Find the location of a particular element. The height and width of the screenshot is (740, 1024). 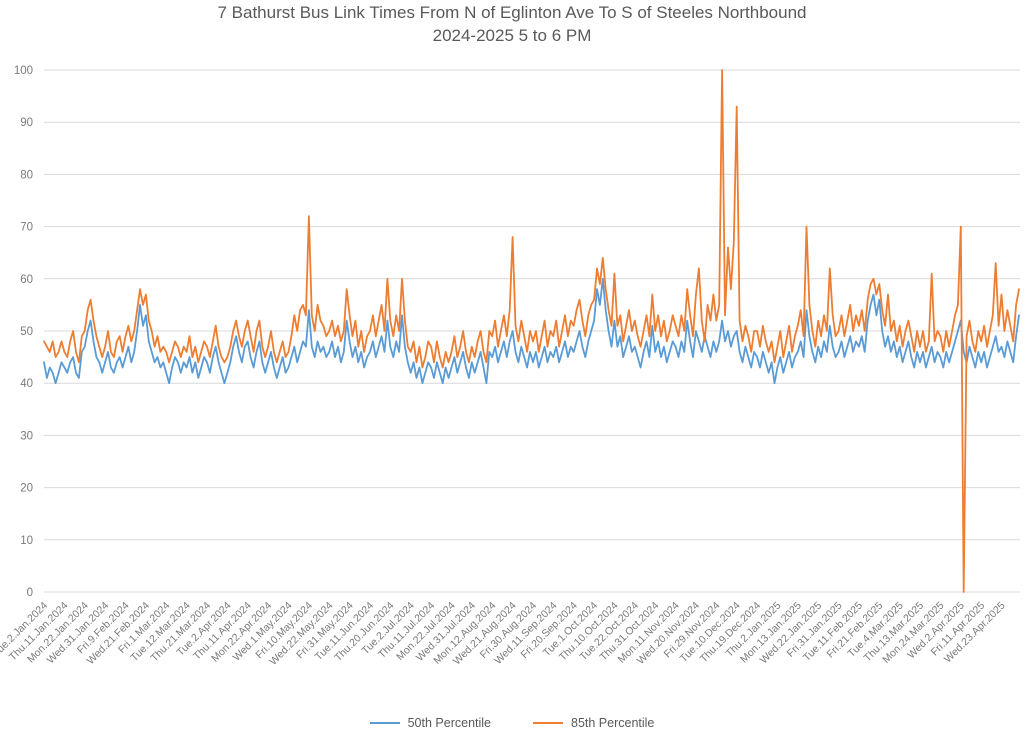

y-axis-tick-label: 100 is located at coordinates (23, 71).